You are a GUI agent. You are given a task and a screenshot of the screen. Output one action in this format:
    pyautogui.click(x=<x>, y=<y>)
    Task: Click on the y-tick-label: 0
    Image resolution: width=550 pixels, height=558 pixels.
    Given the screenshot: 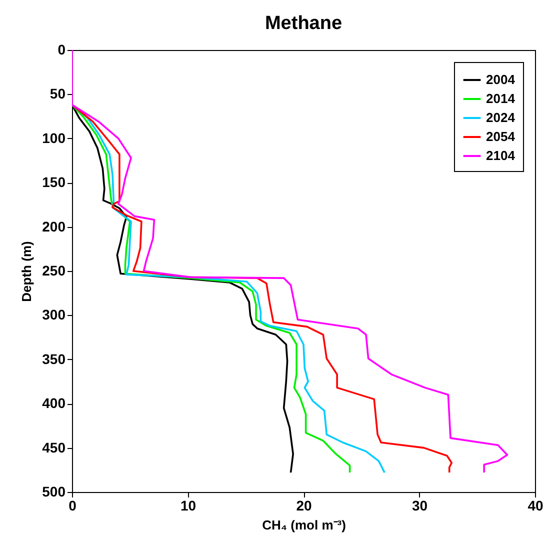 What is the action you would take?
    pyautogui.click(x=62, y=50)
    